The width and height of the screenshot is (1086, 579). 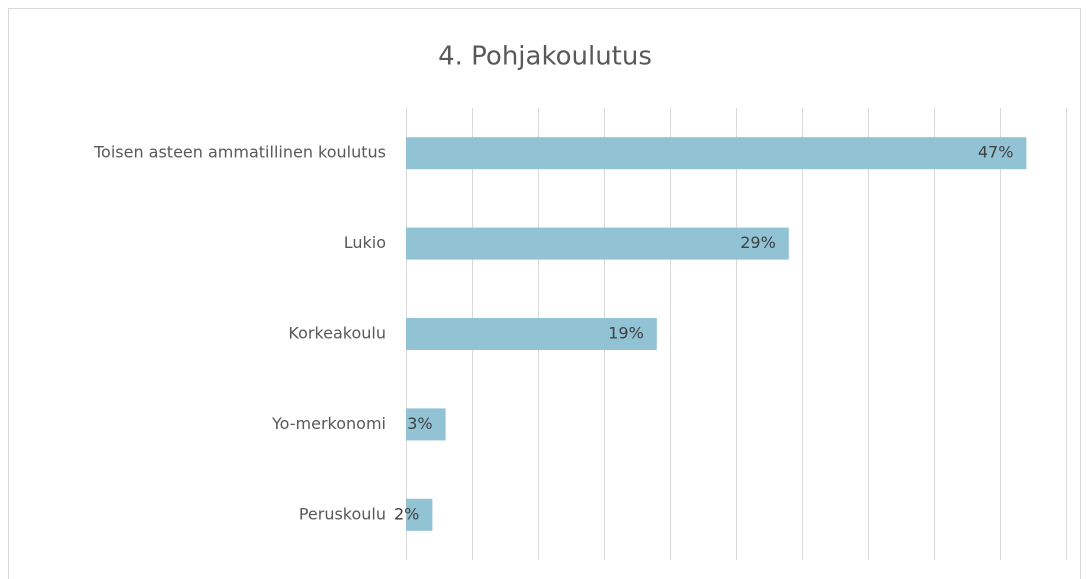 What do you see at coordinates (328, 423) in the screenshot?
I see `category-label: Yo-merkonomi` at bounding box center [328, 423].